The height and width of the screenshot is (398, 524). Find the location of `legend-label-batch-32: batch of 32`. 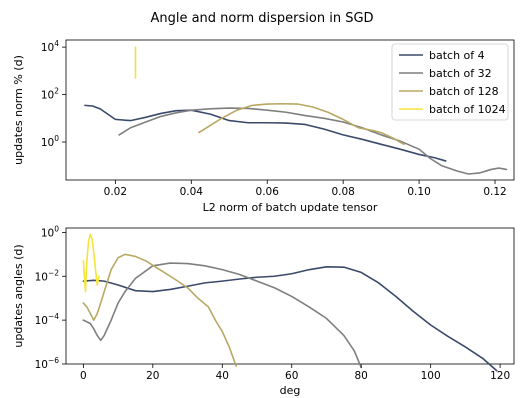

legend-label-batch-32: batch of 32 is located at coordinates (460, 73).